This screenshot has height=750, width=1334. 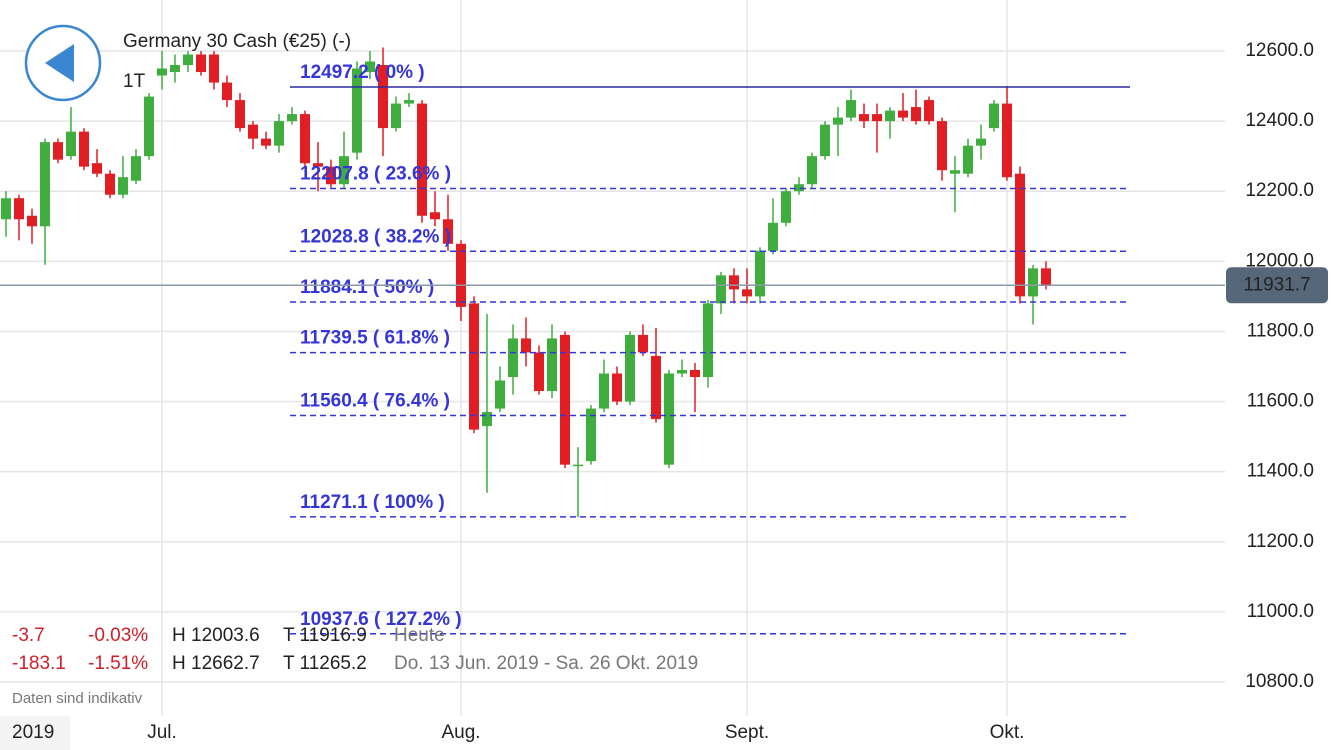 I want to click on y-tick-label: 11800.0, so click(x=1280, y=330).